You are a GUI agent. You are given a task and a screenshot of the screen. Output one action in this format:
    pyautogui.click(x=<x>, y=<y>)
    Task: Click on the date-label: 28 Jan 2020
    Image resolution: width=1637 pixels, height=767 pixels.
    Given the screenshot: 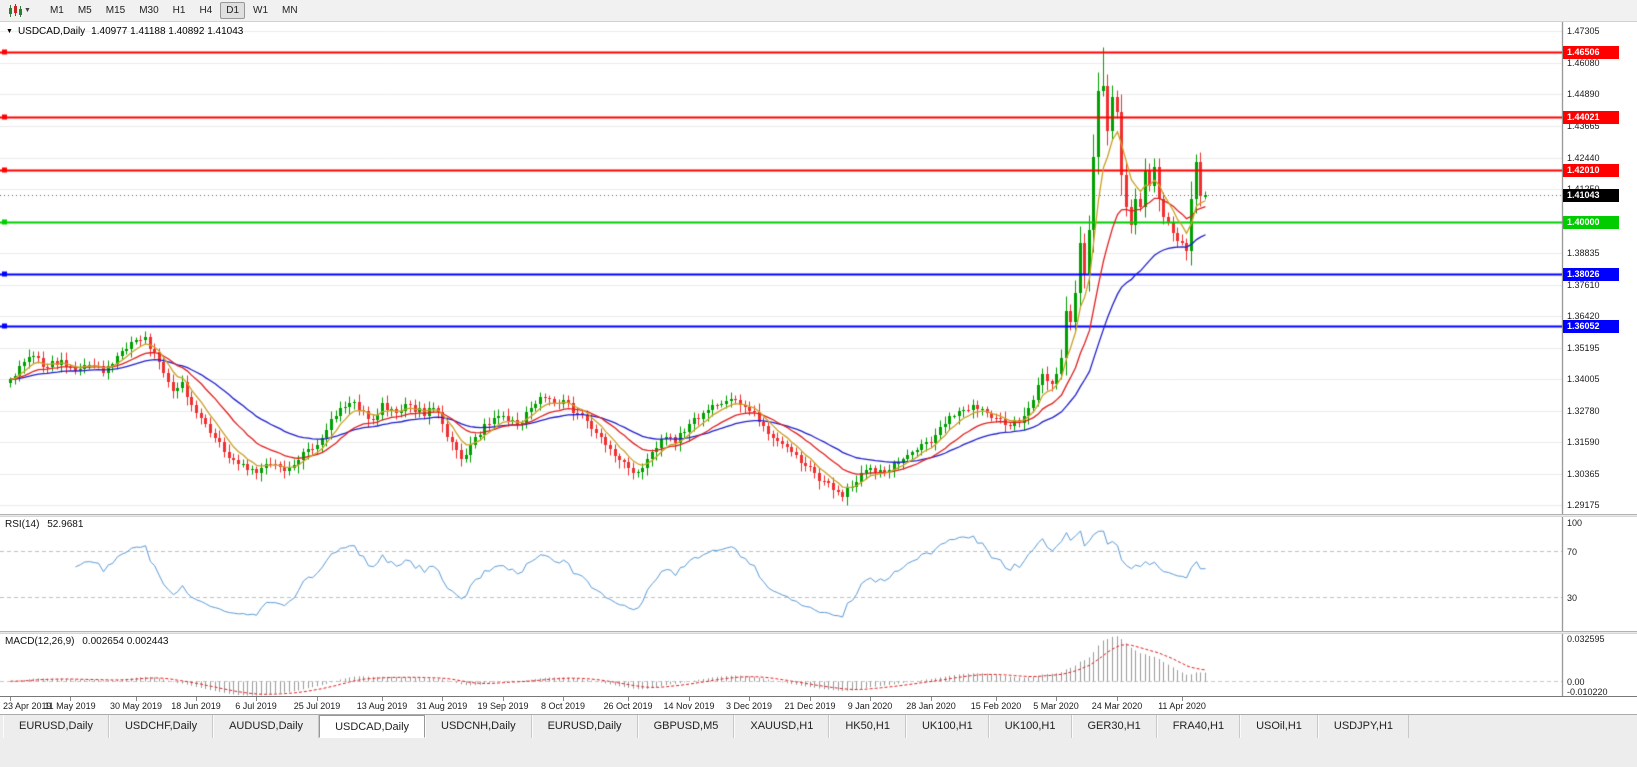 What is the action you would take?
    pyautogui.click(x=931, y=706)
    